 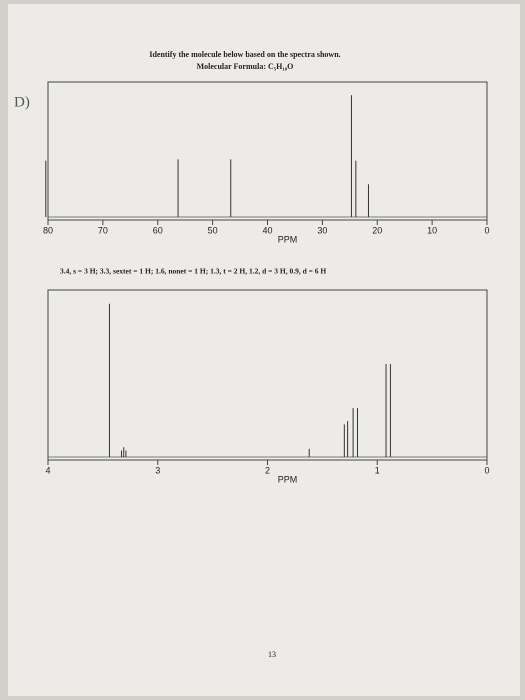 What do you see at coordinates (22, 102) in the screenshot?
I see `handwritten-label: D)` at bounding box center [22, 102].